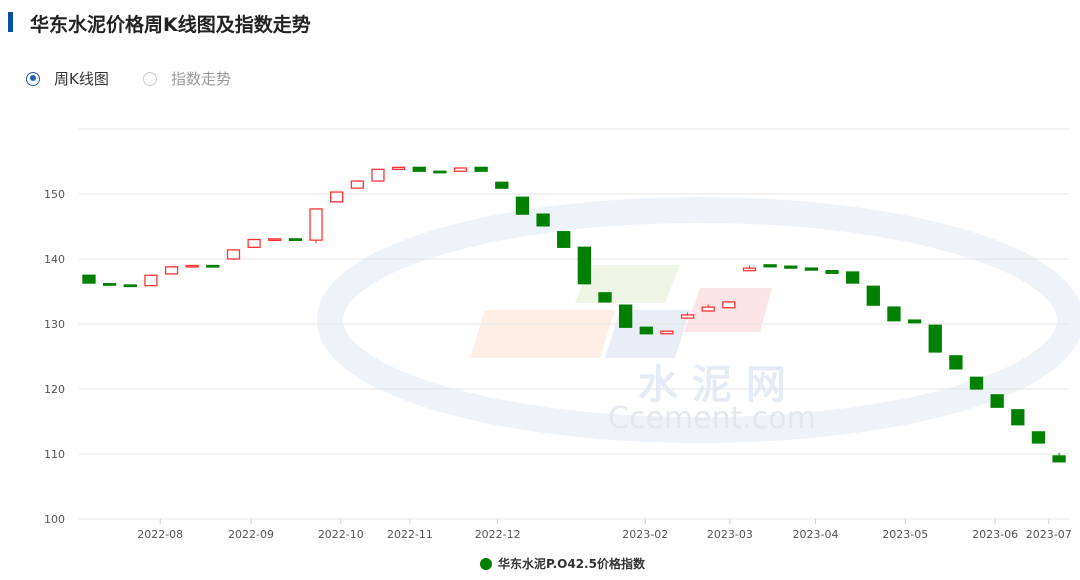 This screenshot has height=580, width=1080. I want to click on y-tick-label: 110, so click(54, 454).